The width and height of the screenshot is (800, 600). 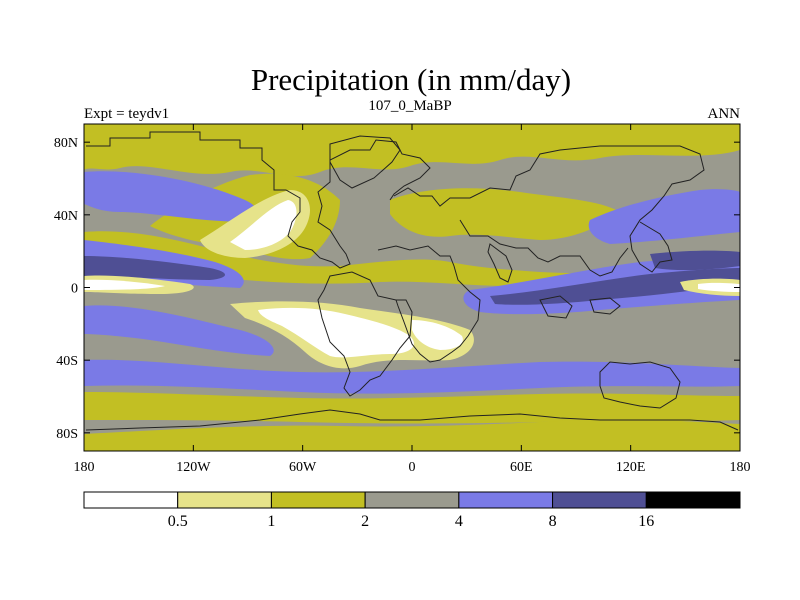 I want to click on colorbar-level-label: 1, so click(x=271, y=521).